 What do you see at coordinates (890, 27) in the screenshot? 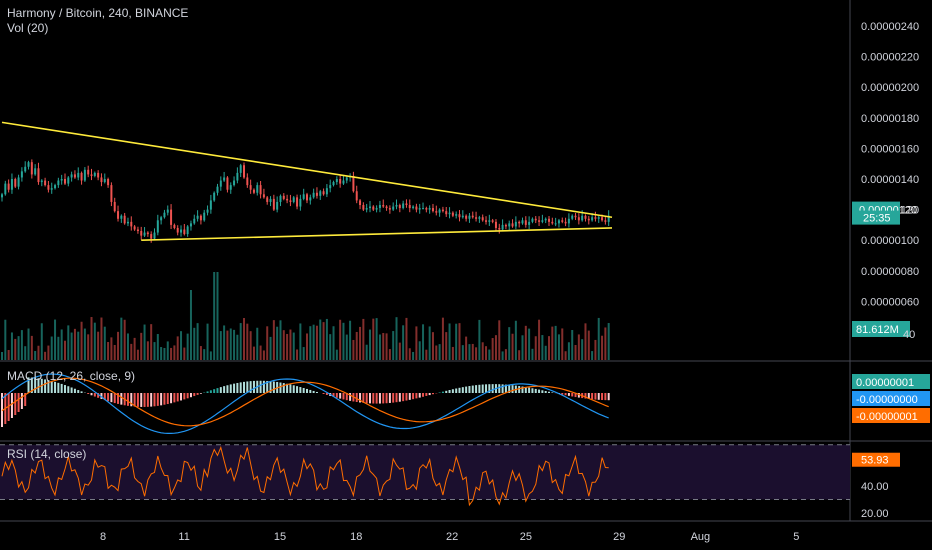
I see `price-tick-label: 0.00000240` at bounding box center [890, 27].